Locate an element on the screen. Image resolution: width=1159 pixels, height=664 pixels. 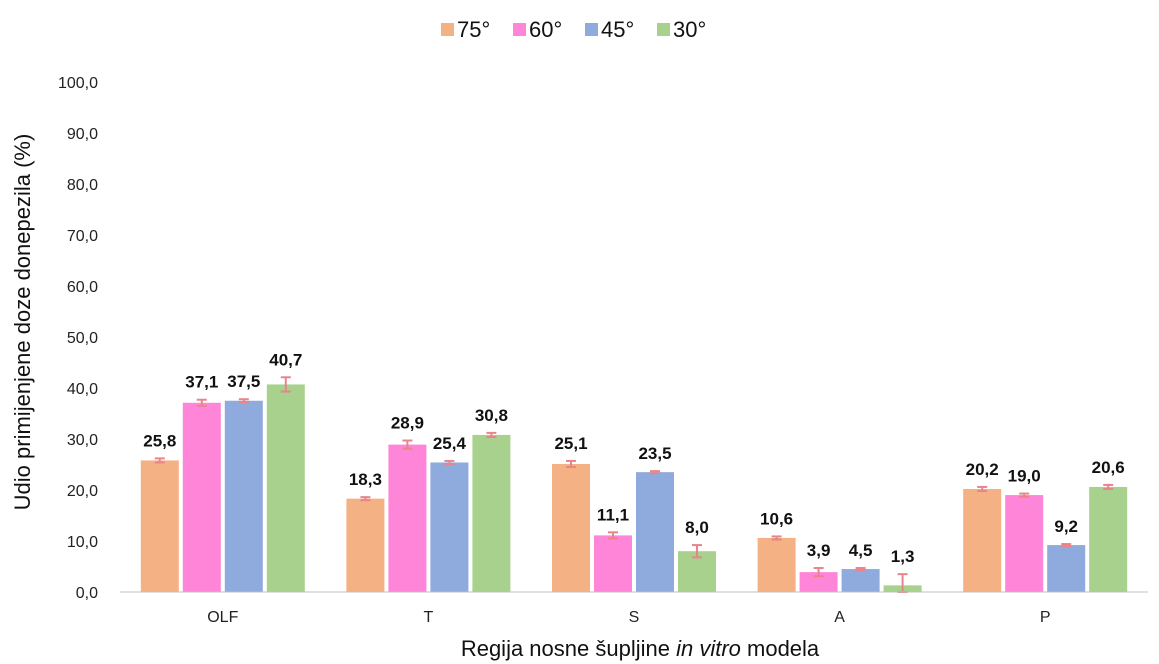
y-tick-label: 0,0 is located at coordinates (87, 593).